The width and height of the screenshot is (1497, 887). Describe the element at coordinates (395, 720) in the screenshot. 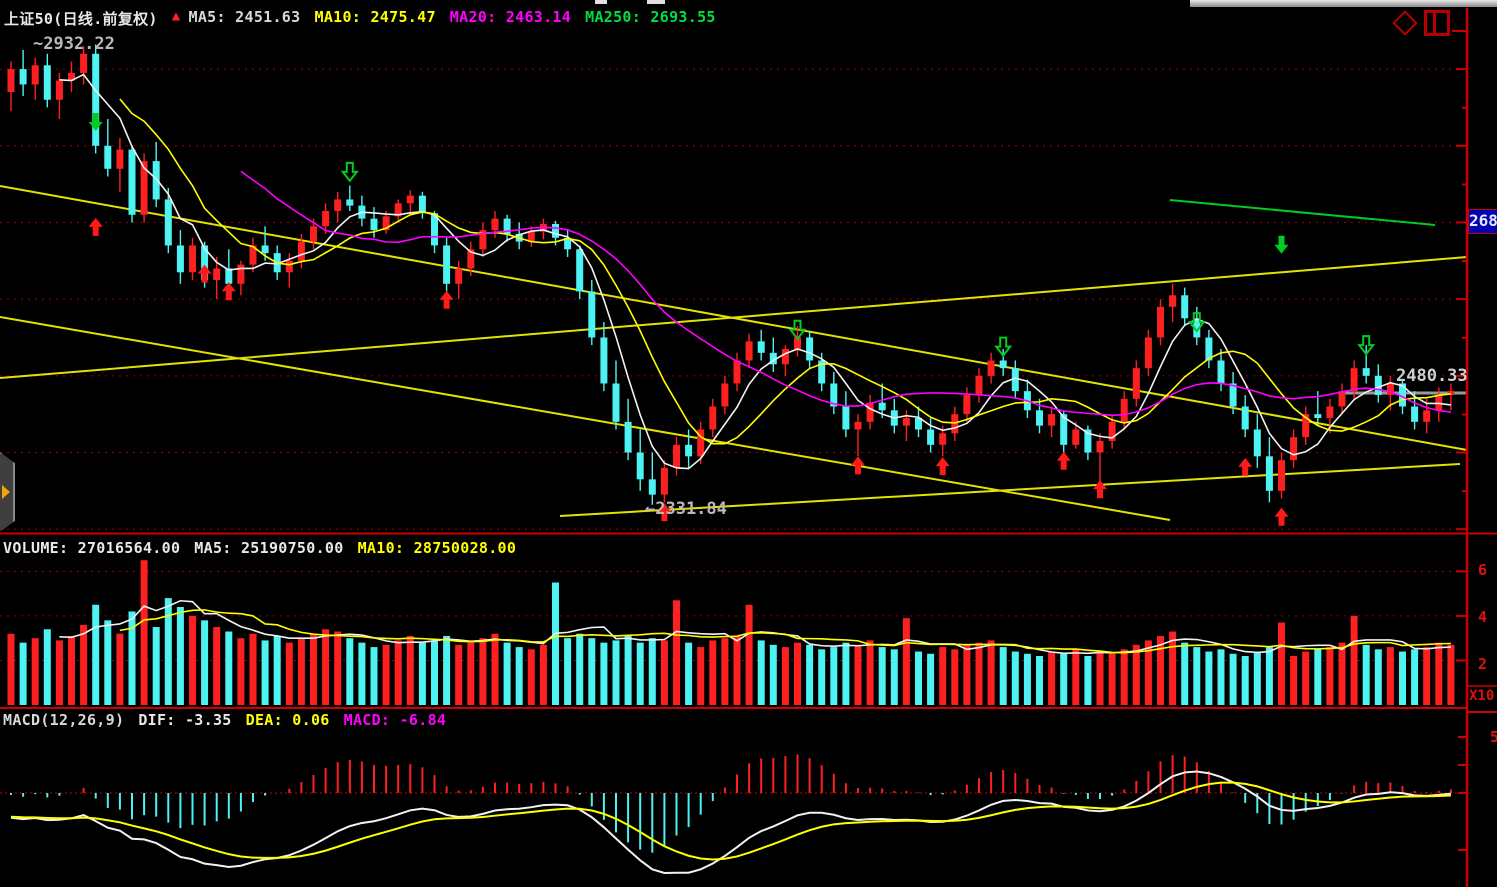

I see `macd-readout: MACD: -6.84` at that location.